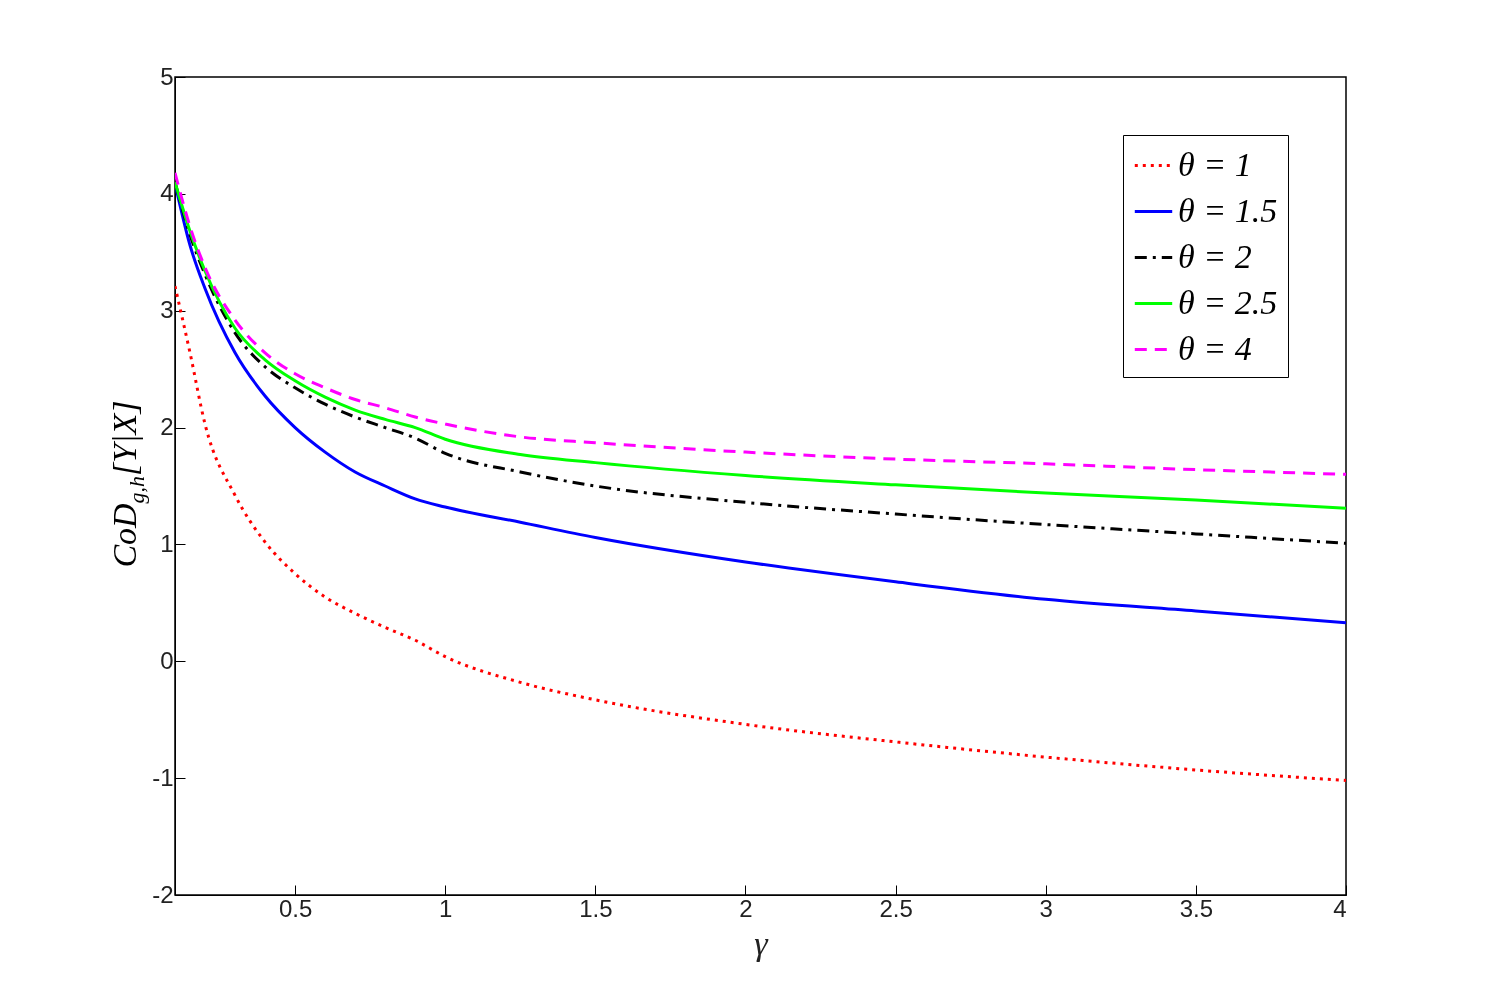 The image size is (1511, 1005). What do you see at coordinates (762, 943) in the screenshot?
I see `x-axis-title: γ` at bounding box center [762, 943].